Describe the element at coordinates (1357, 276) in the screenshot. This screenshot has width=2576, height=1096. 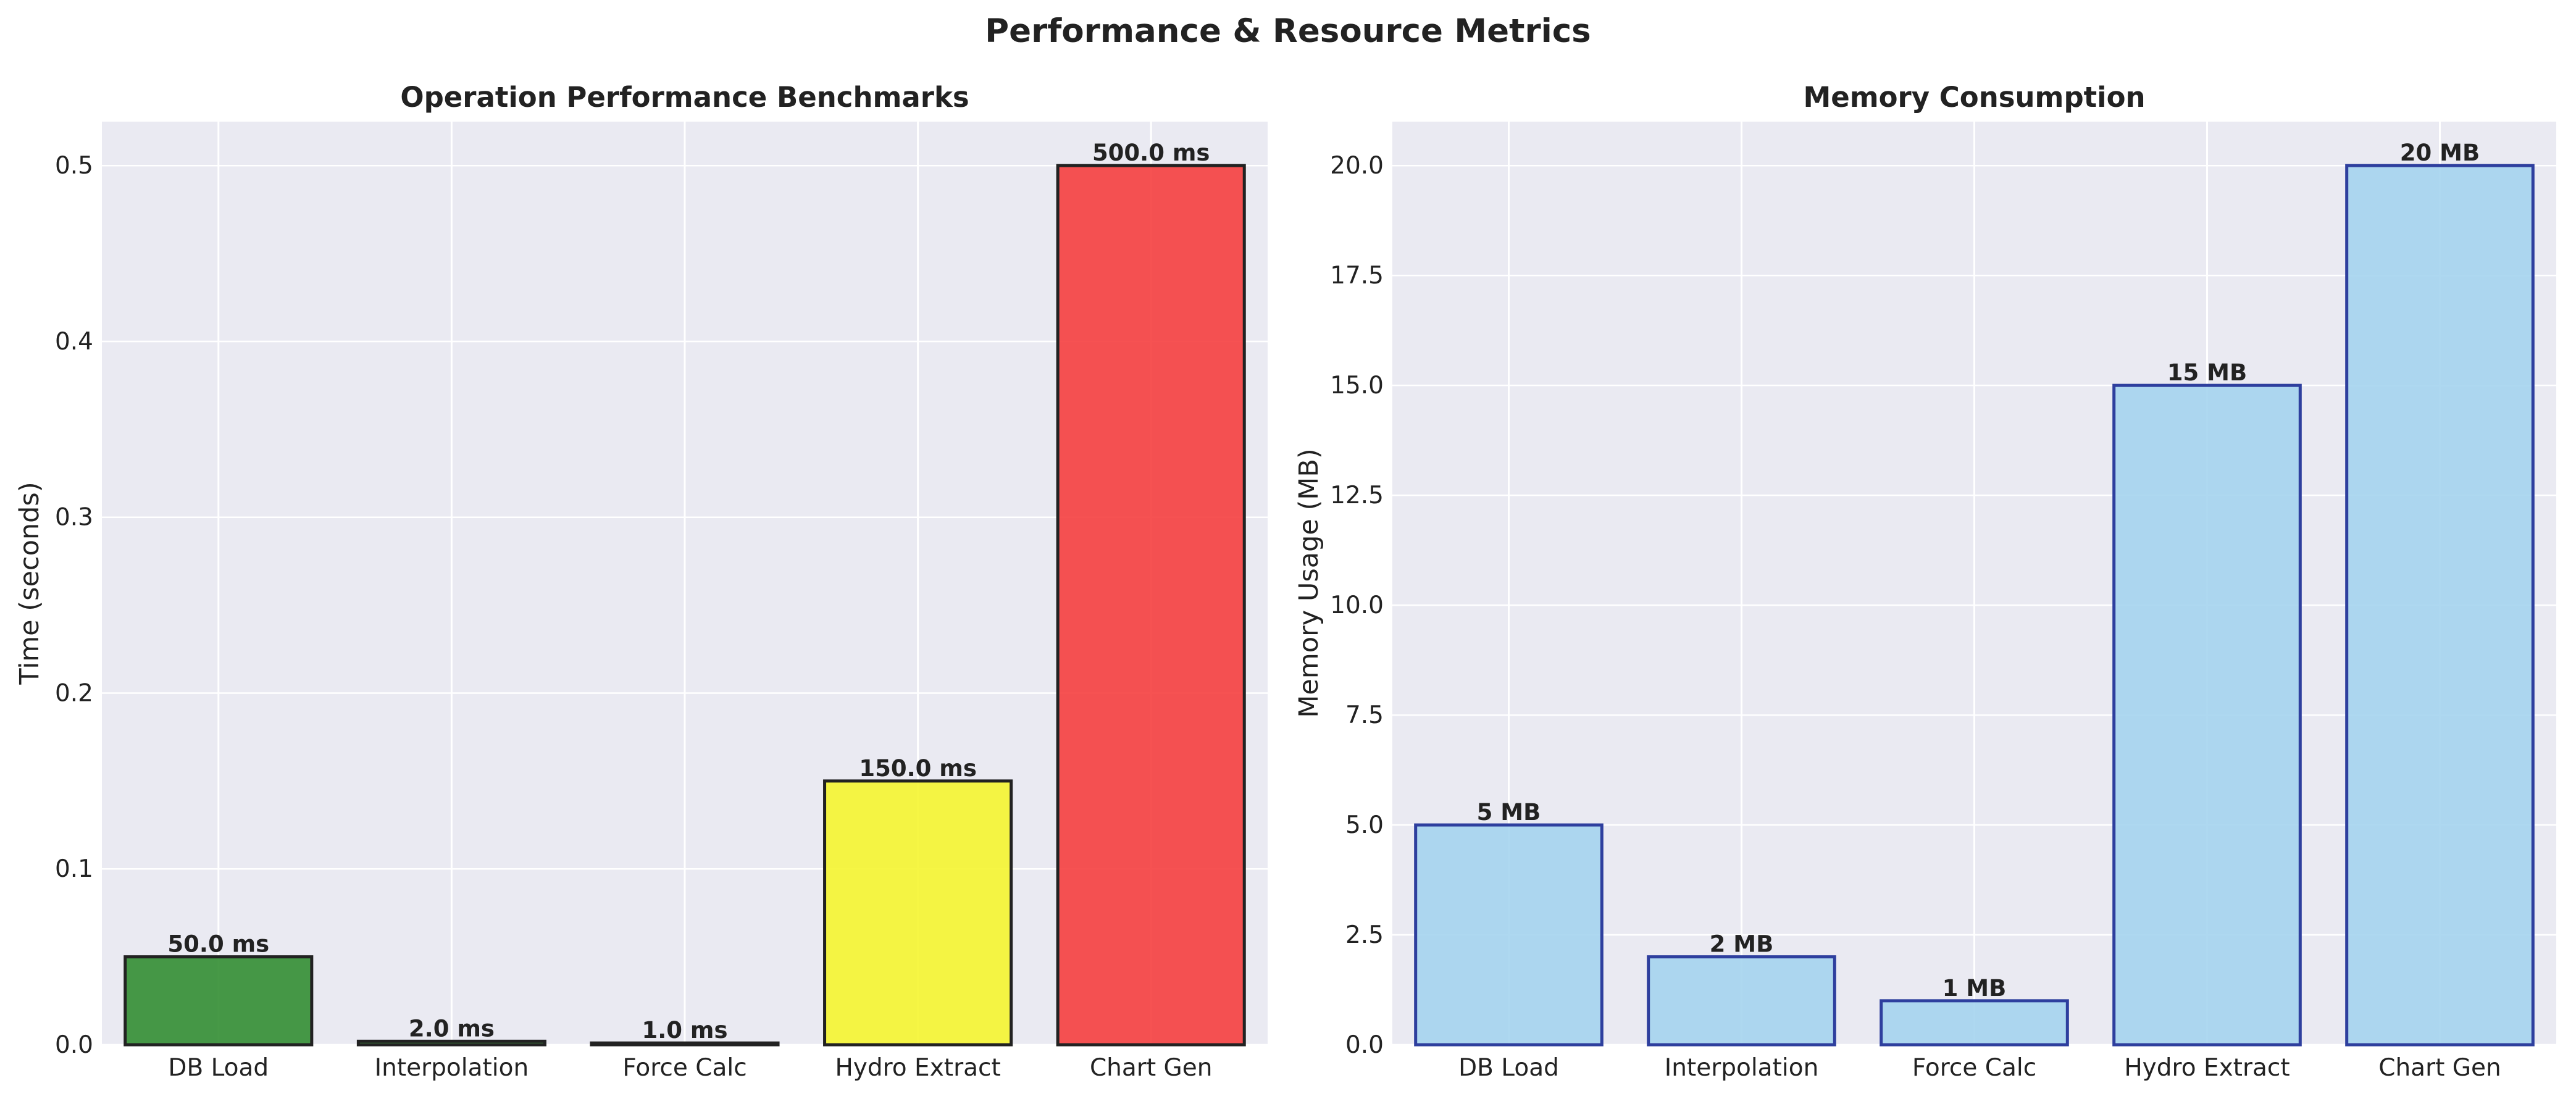
I see `y-tick-label: 17.5` at that location.